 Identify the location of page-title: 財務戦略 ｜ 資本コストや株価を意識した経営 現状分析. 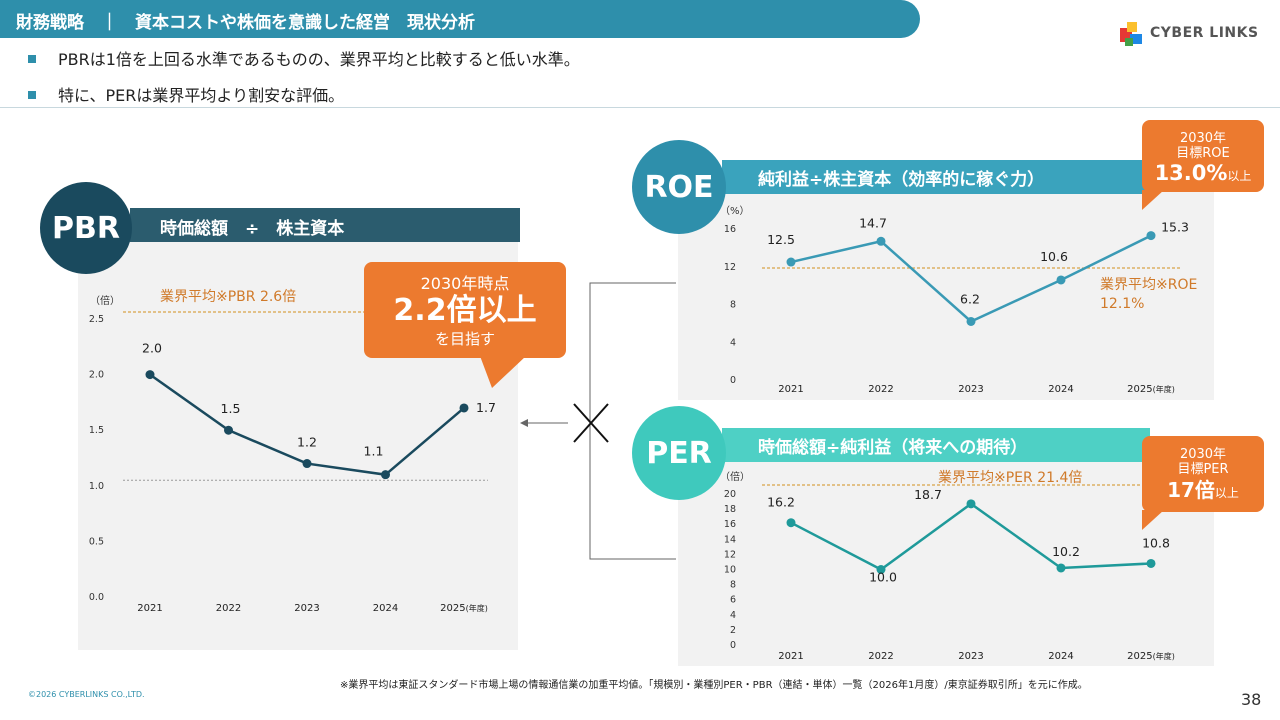
(245, 23).